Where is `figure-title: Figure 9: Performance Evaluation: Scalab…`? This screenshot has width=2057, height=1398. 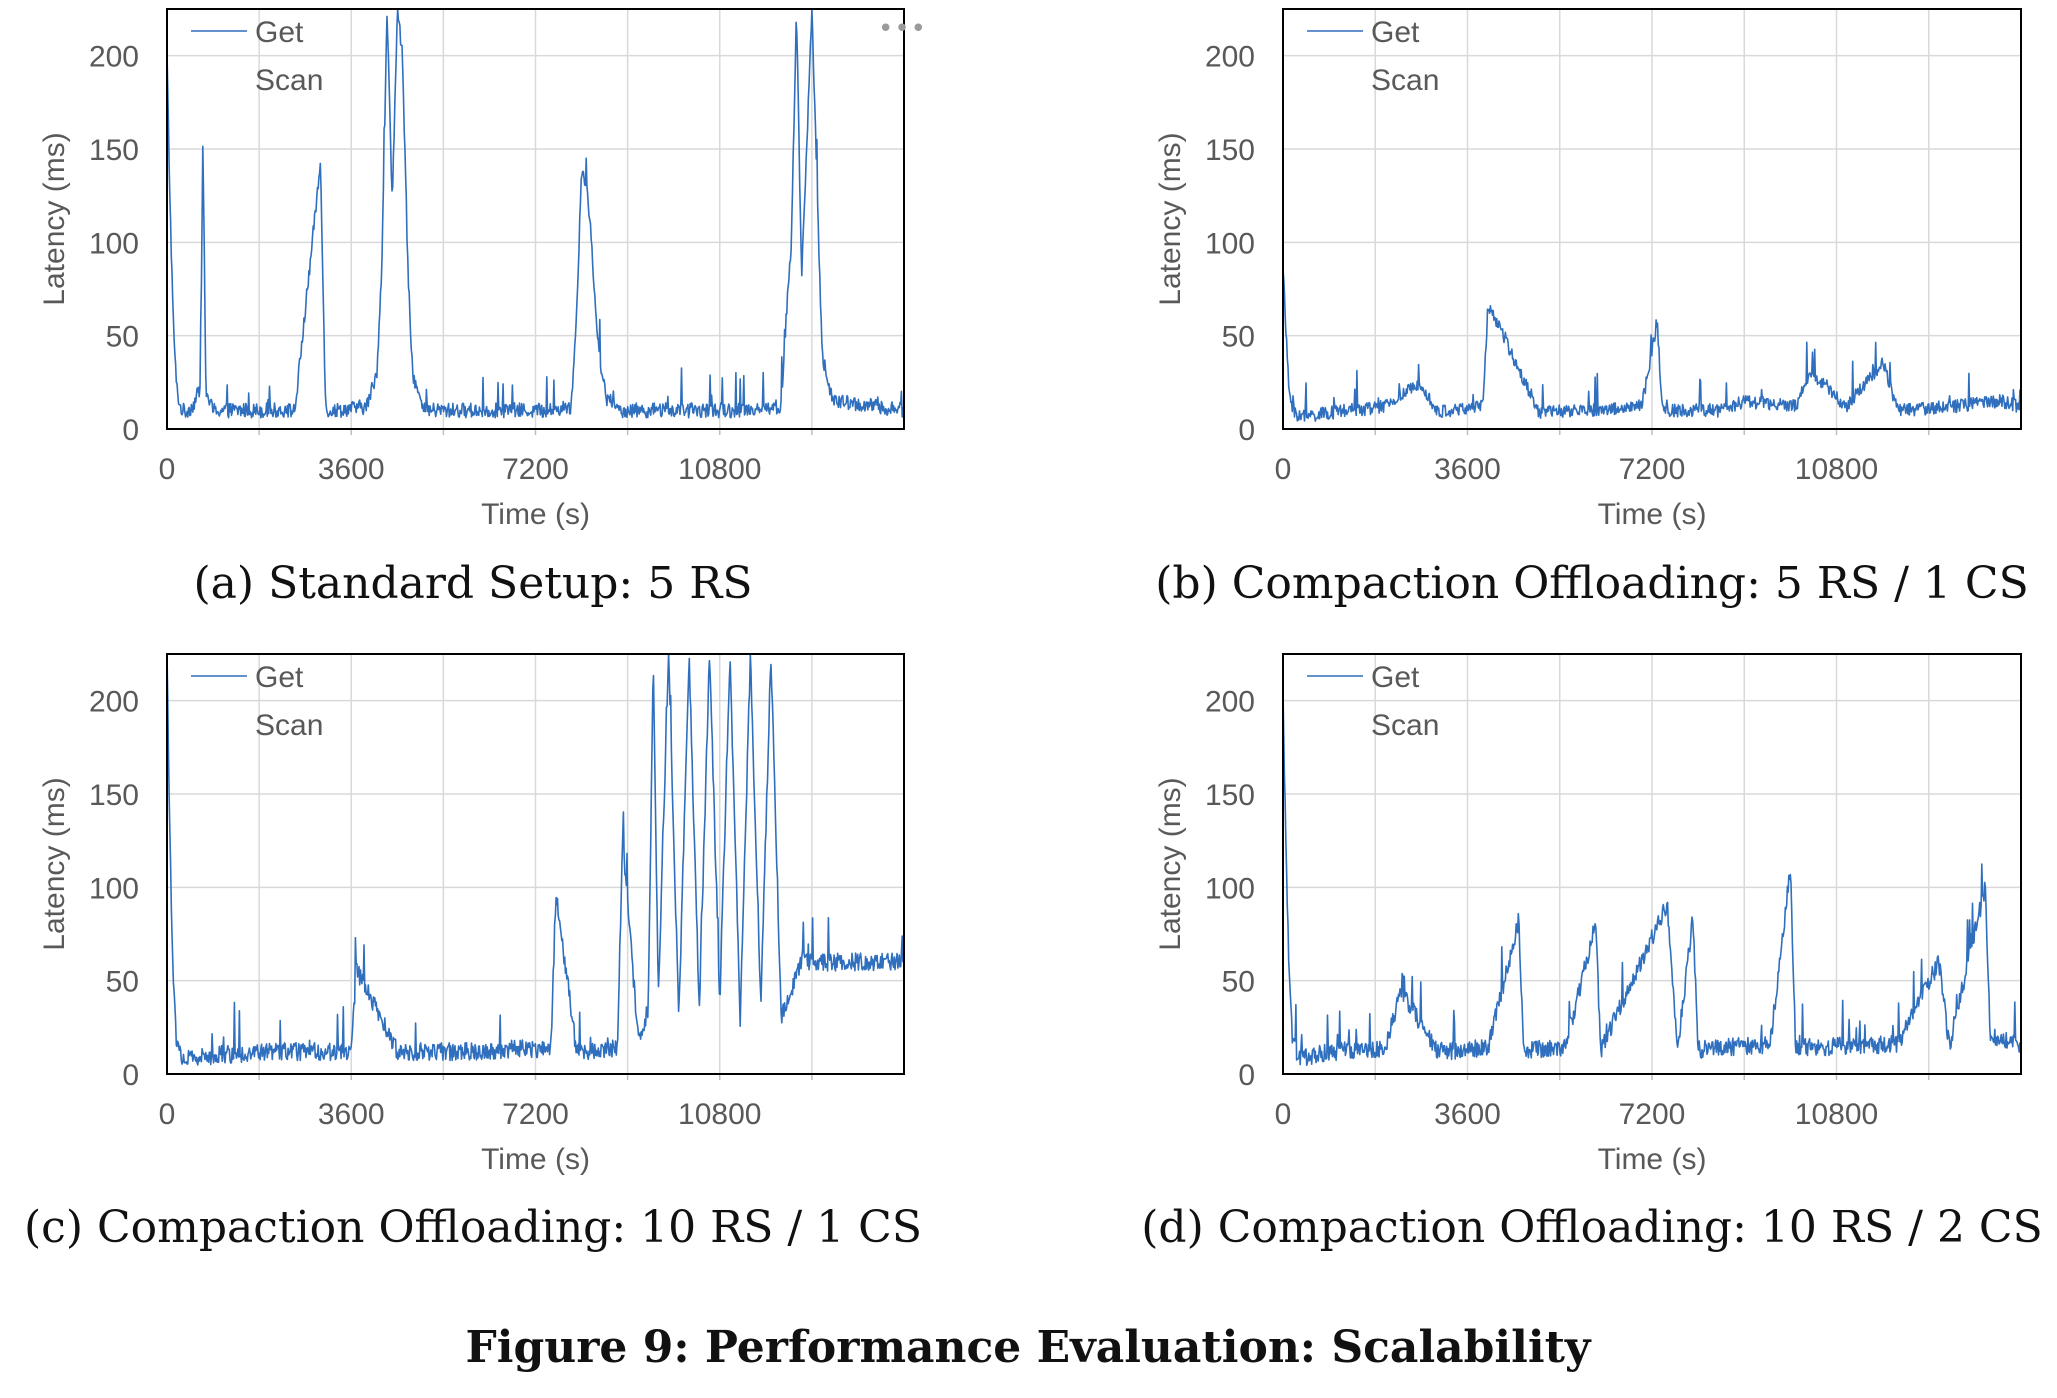
figure-title: Figure 9: Performance Evaluation: Scalab… is located at coordinates (1028, 1347).